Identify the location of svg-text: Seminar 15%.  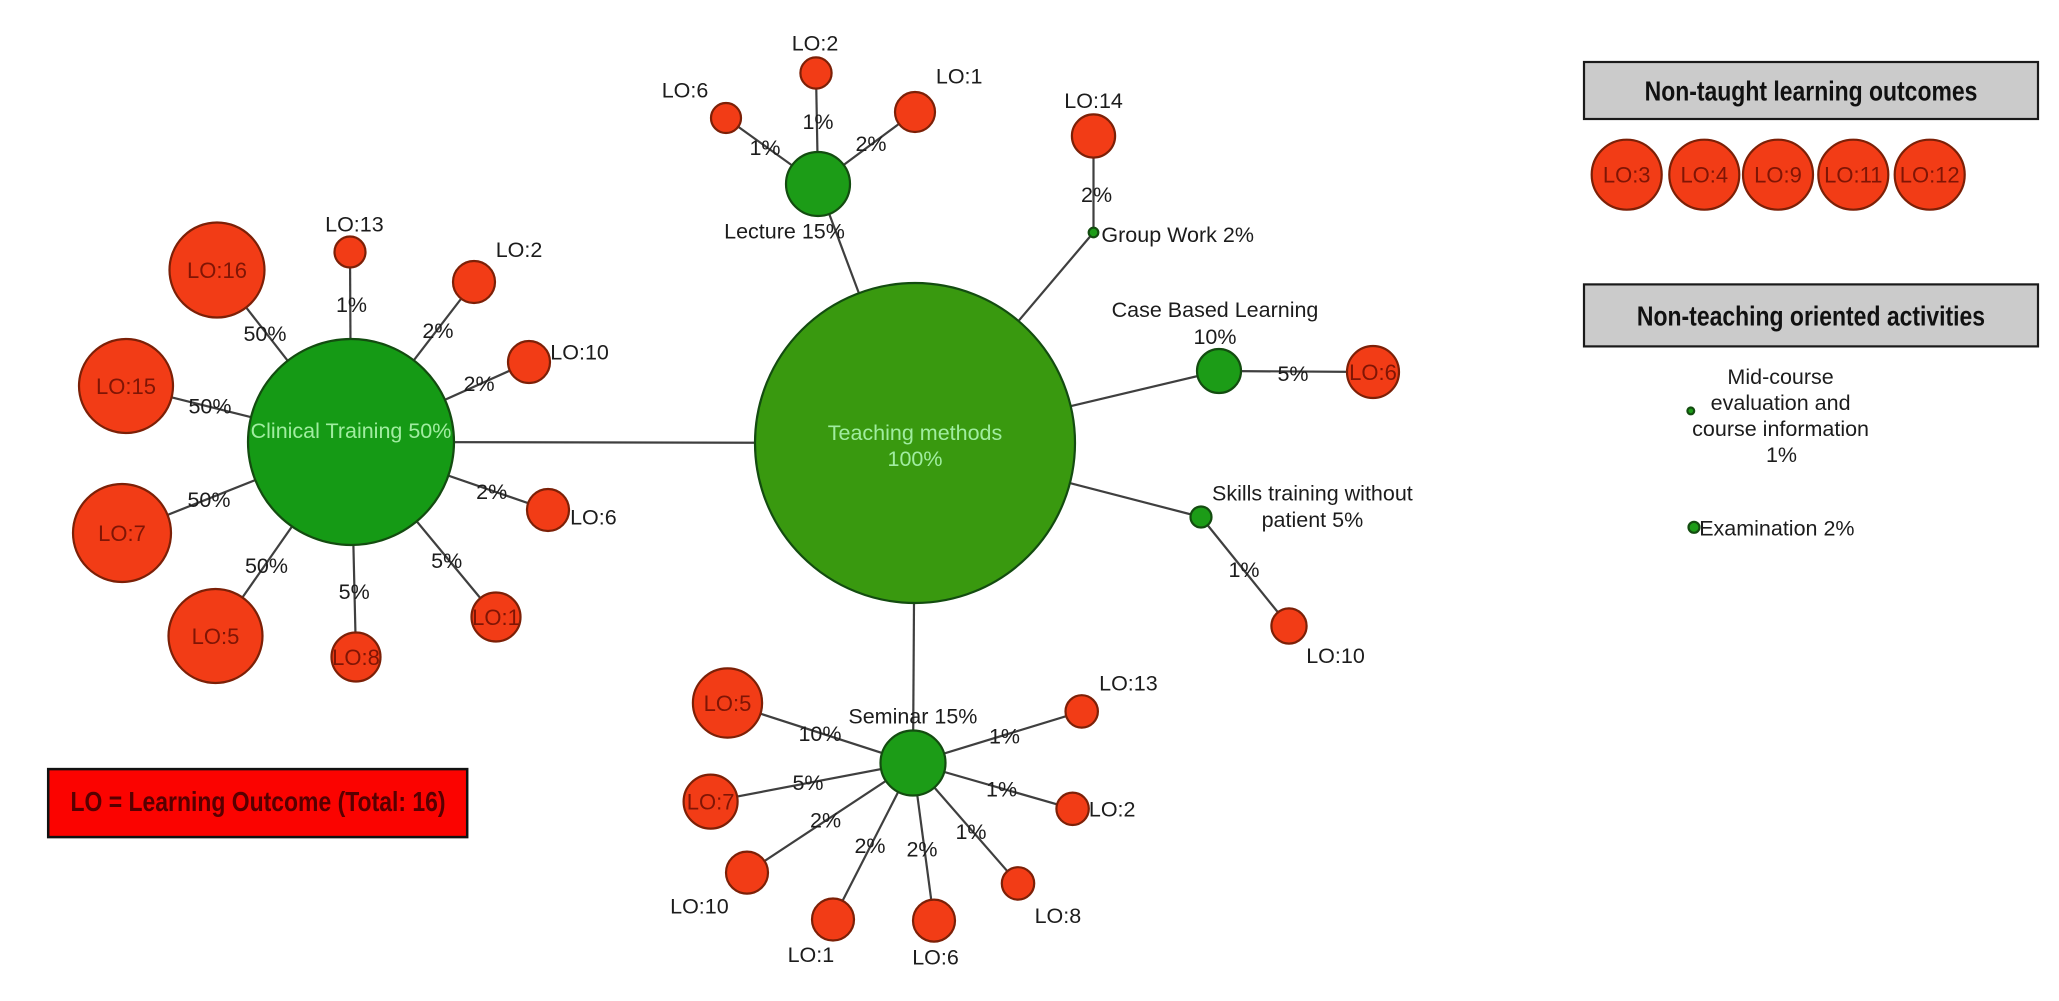
(912, 717).